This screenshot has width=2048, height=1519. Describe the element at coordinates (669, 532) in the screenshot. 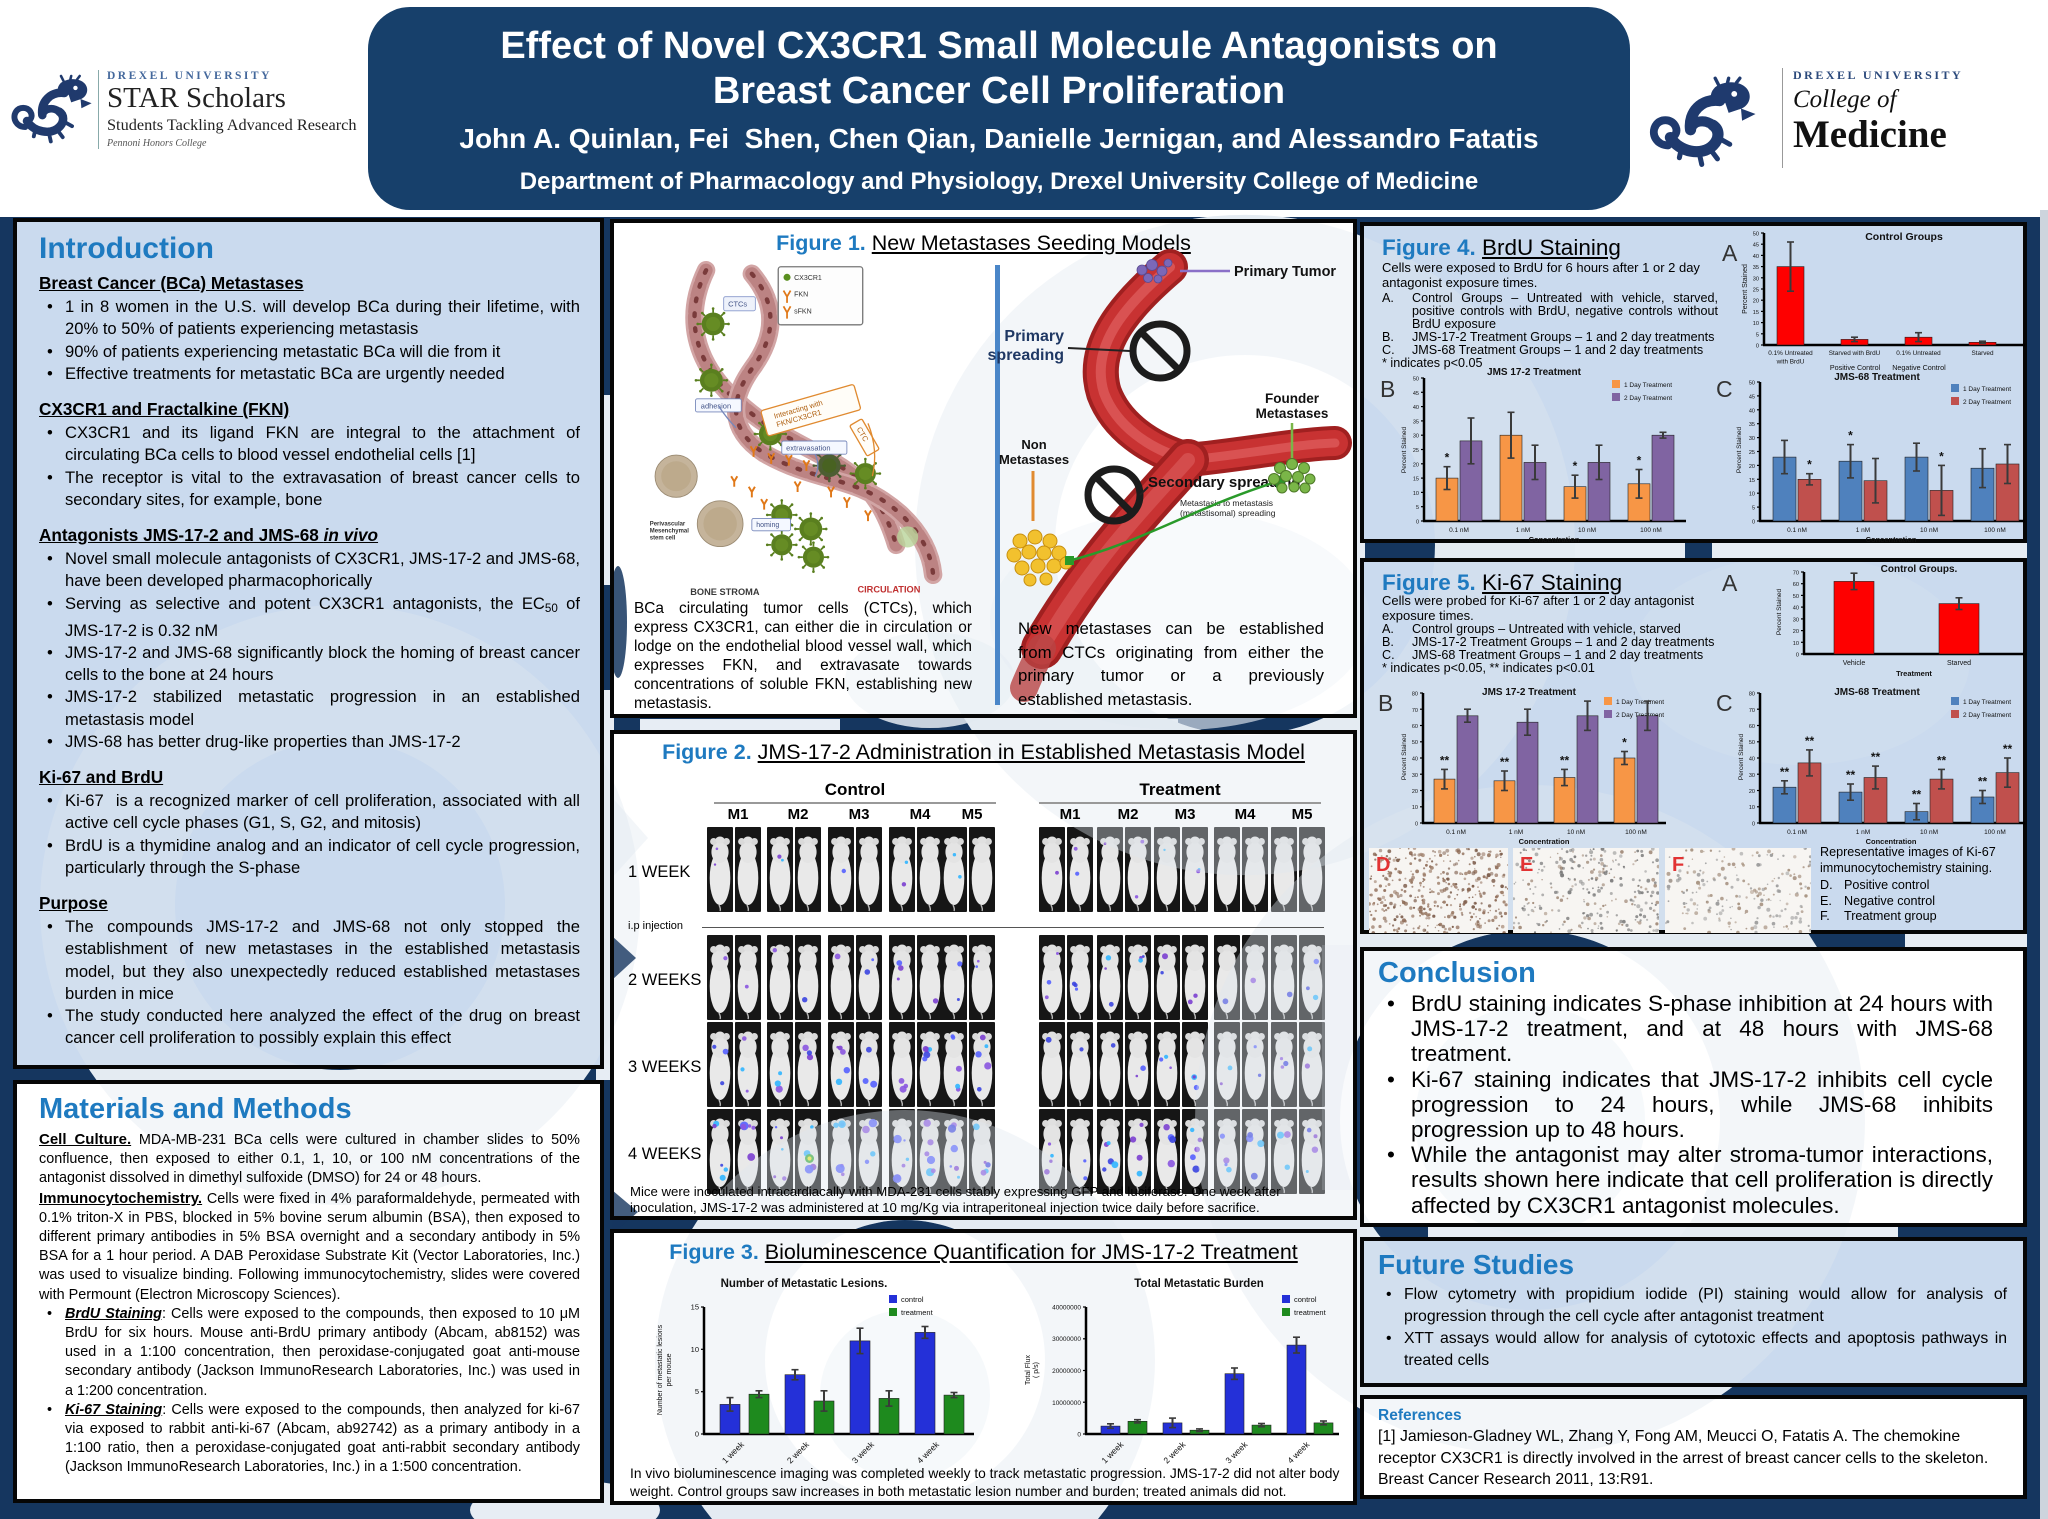

I see `svg-text: Mesenchymal` at that location.